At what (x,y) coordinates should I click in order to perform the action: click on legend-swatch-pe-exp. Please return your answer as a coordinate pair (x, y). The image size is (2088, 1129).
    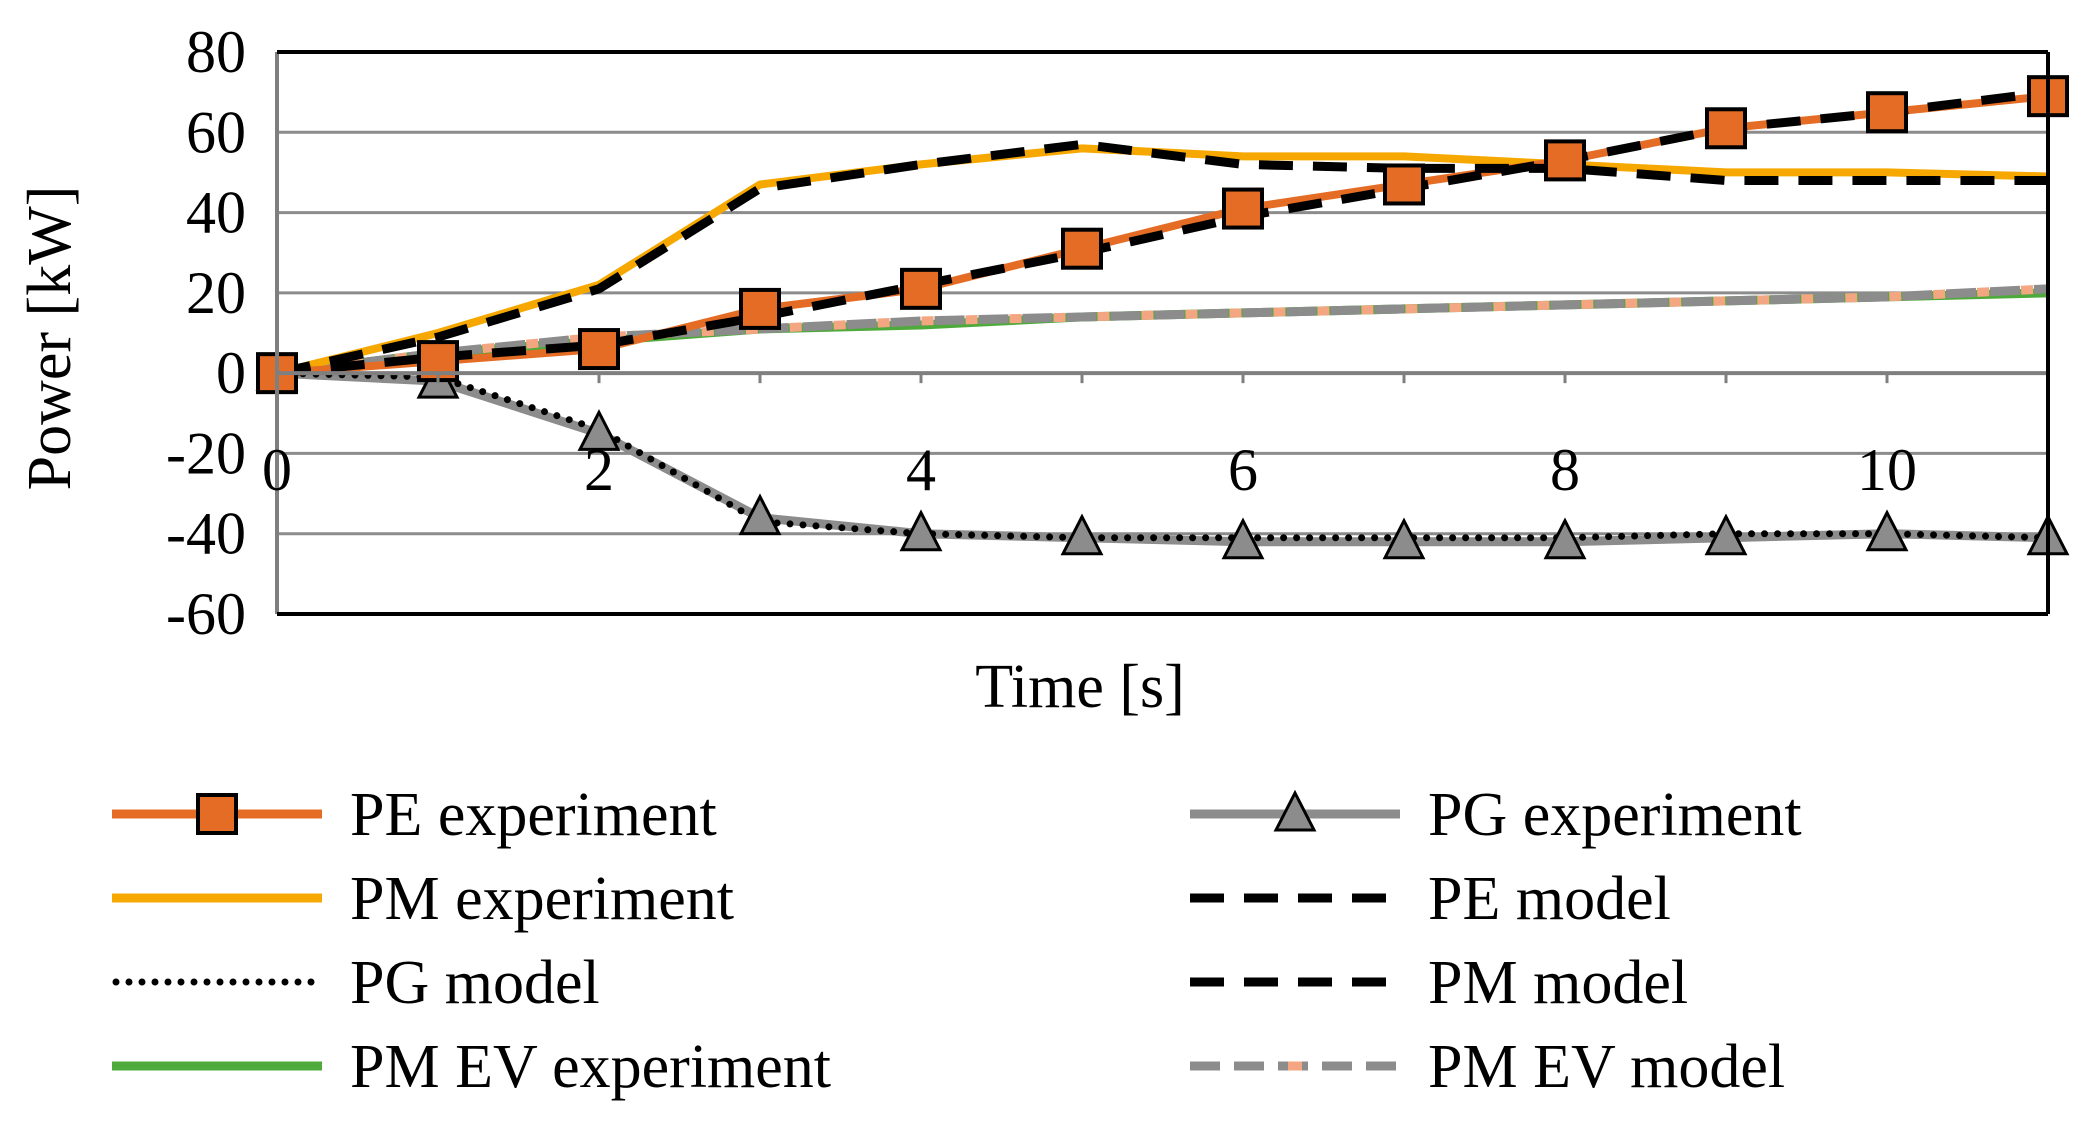
    Looking at the image, I should click on (217, 814).